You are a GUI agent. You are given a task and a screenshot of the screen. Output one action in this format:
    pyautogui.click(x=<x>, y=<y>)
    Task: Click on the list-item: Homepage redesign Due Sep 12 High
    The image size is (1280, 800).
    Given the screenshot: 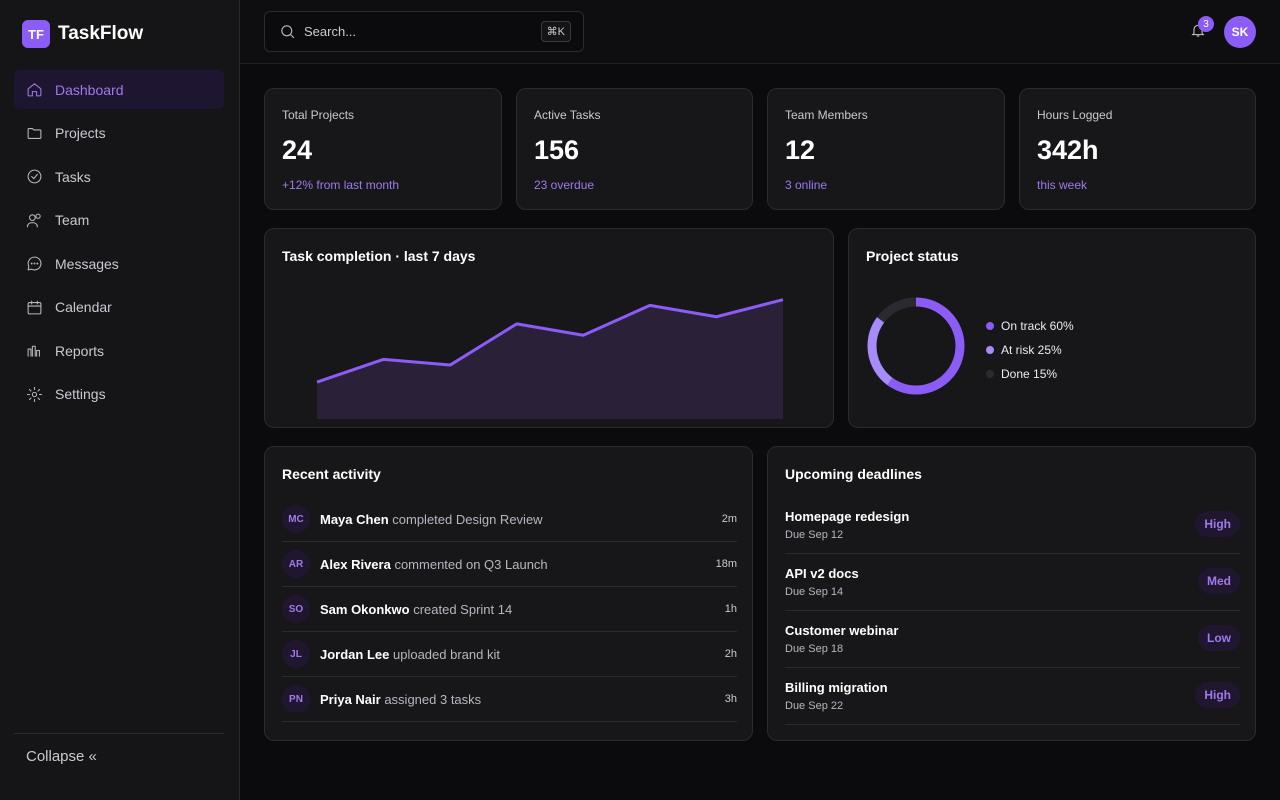 What is the action you would take?
    pyautogui.click(x=1012, y=525)
    